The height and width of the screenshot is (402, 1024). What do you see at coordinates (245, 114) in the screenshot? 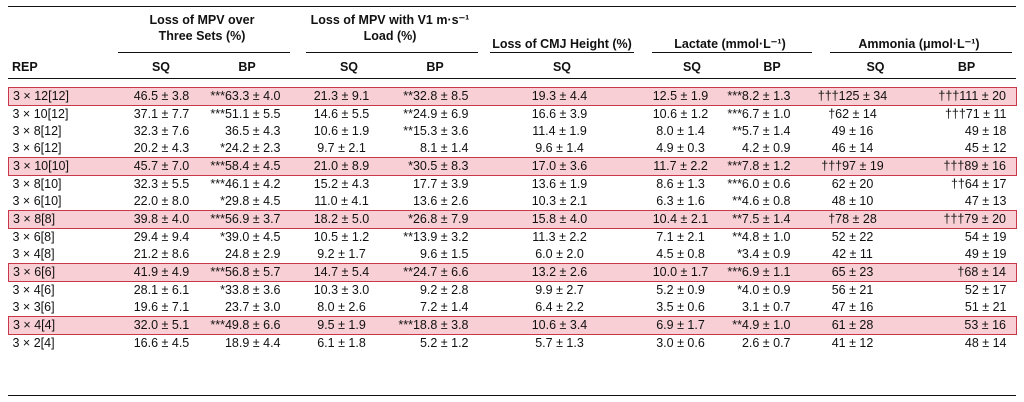
I see `cell-mpv-bp: ***51.1 ± 5.5` at bounding box center [245, 114].